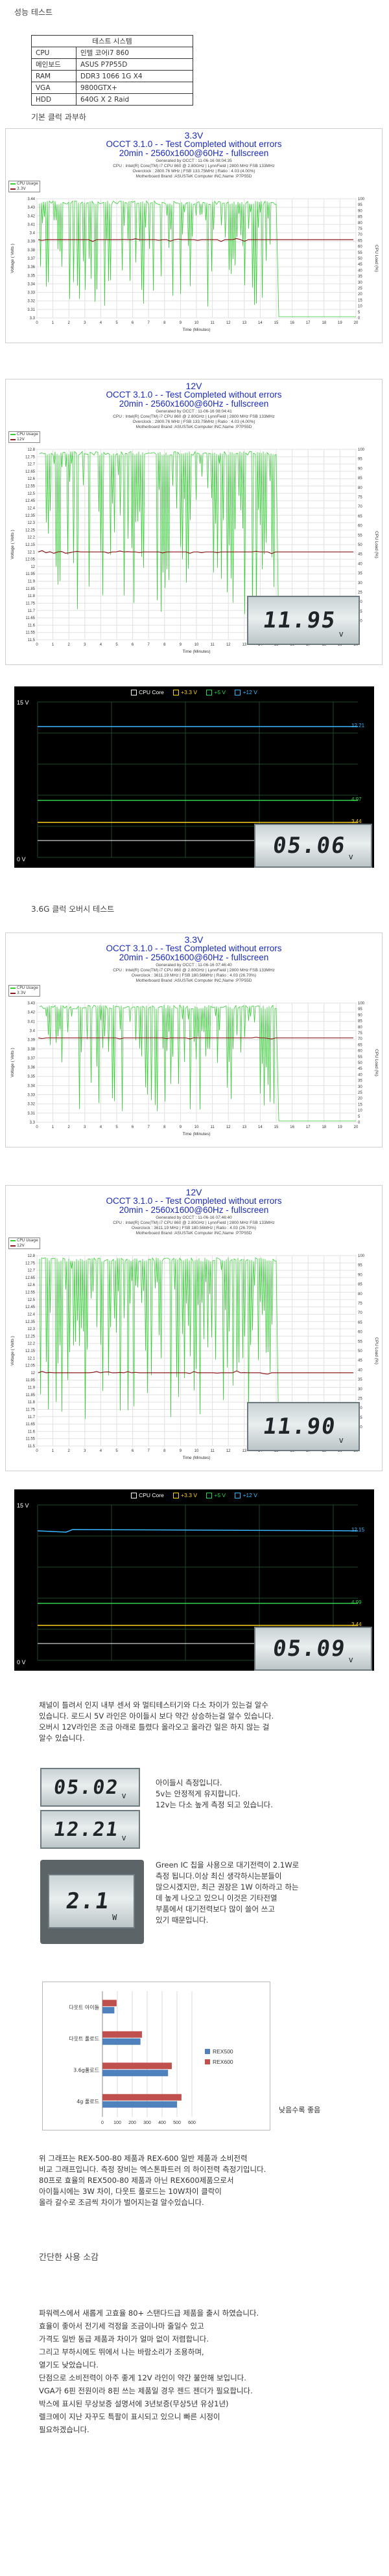  What do you see at coordinates (23, 702) in the screenshot?
I see `monitor-y-max: 15 V` at bounding box center [23, 702].